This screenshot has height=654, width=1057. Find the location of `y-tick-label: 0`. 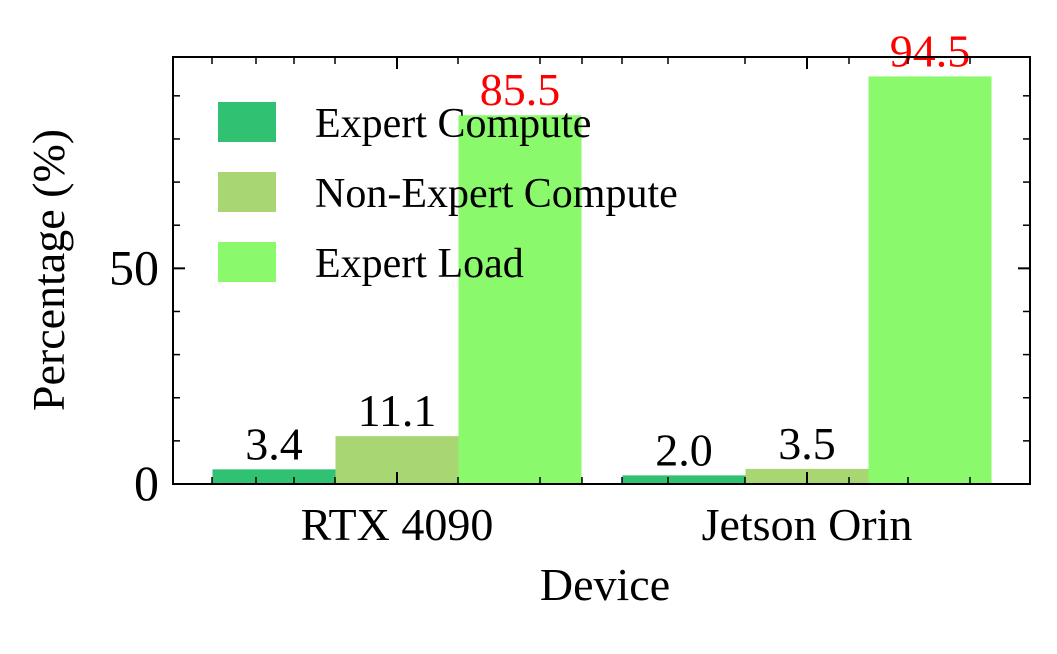

y-tick-label: 0 is located at coordinates (146, 483).